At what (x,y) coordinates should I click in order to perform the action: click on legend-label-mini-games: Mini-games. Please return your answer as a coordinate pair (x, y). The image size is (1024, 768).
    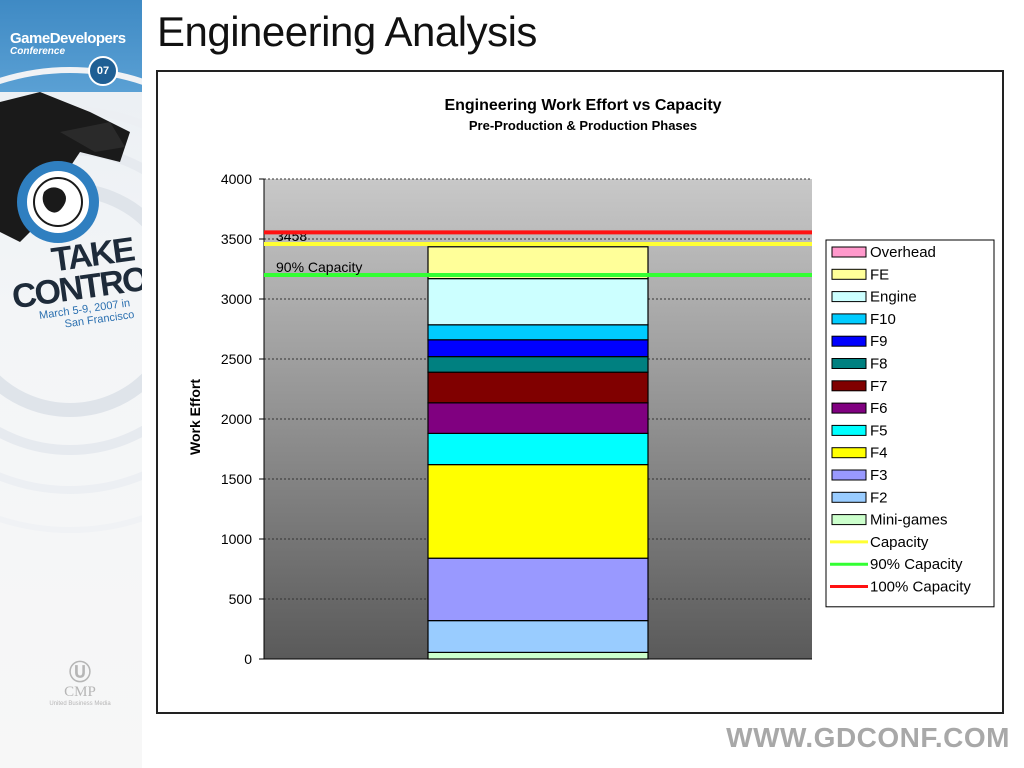
    Looking at the image, I should click on (909, 520).